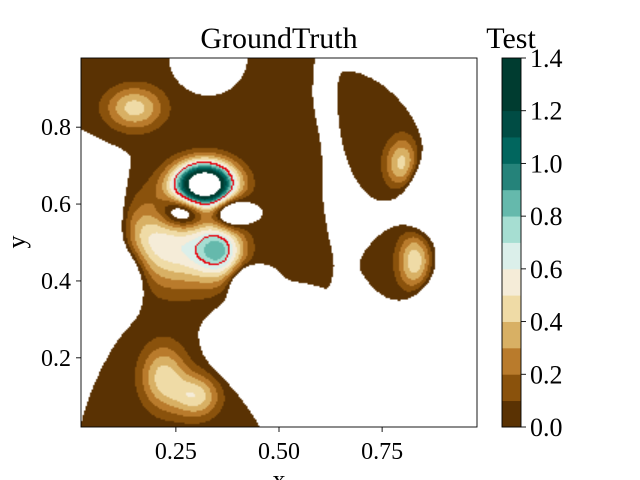 Image resolution: width=640 pixels, height=480 pixels. I want to click on y-tick-label: 0.6, so click(56, 205).